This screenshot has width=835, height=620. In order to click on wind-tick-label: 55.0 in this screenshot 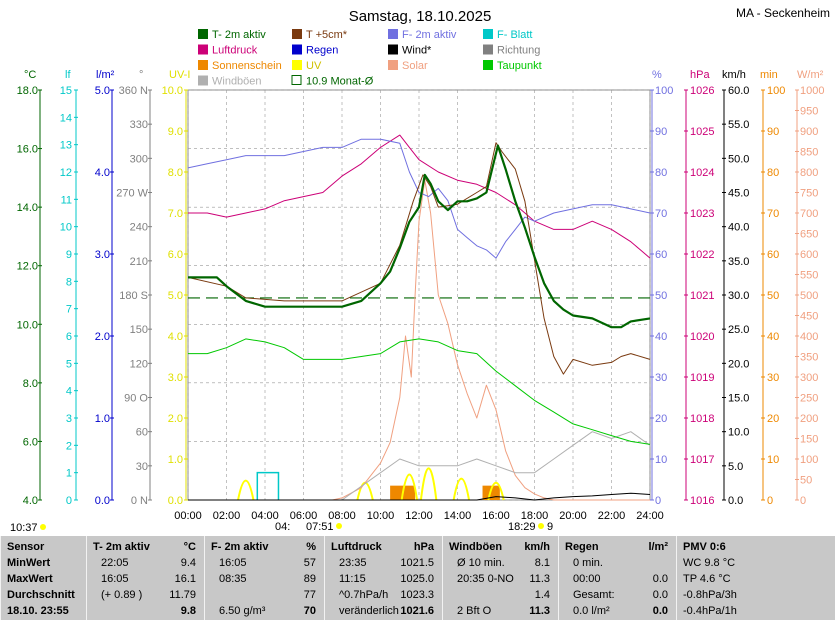, I will do `click(738, 125)`.